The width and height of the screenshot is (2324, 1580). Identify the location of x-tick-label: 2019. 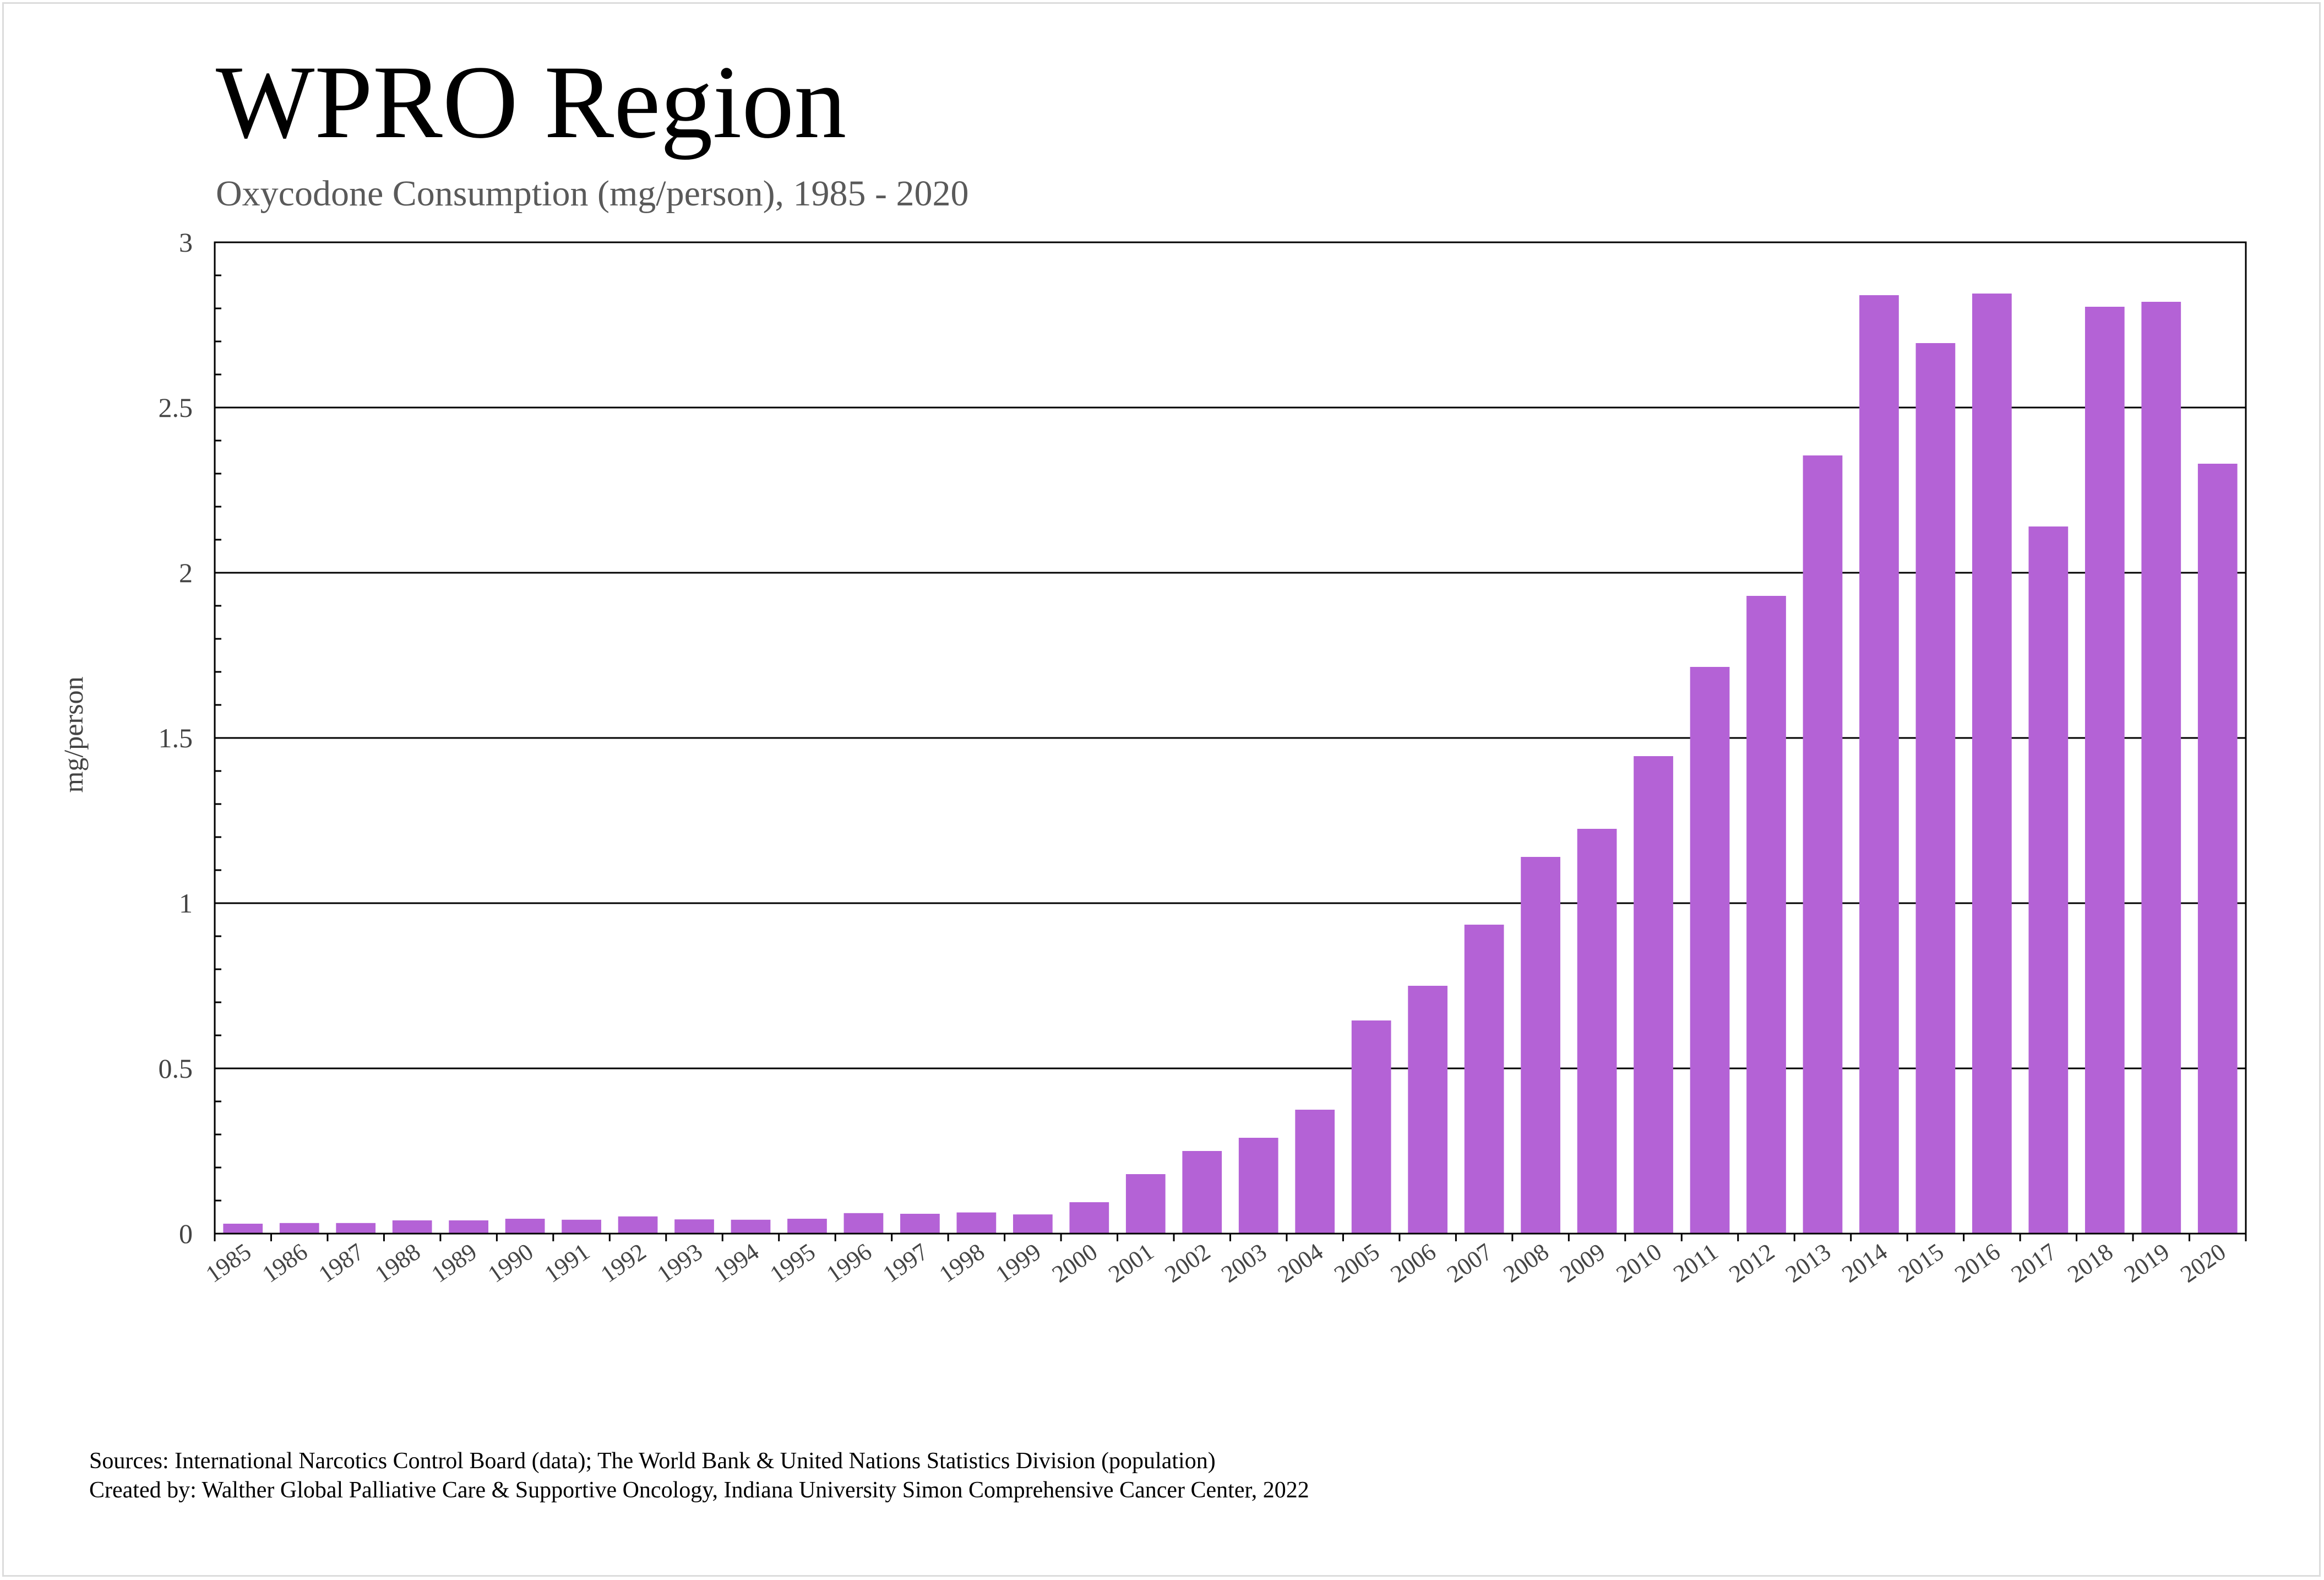
(2146, 1263).